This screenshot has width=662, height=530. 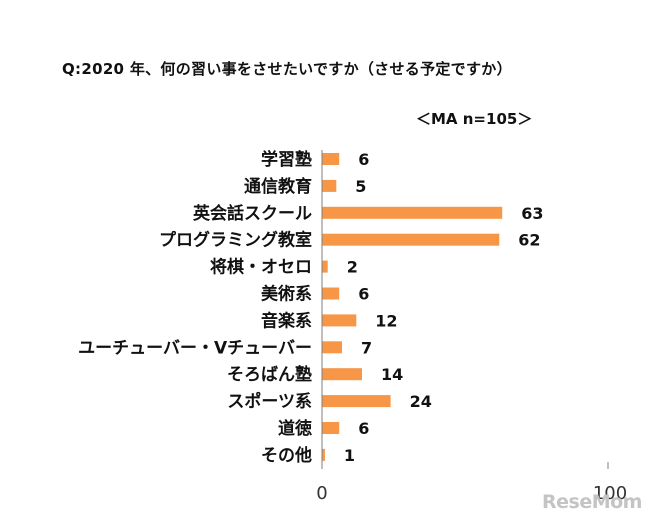 What do you see at coordinates (287, 69) in the screenshot?
I see `chart-title: Q:2020 年、何の習い事をさせたいですか（させる予定ですか）` at bounding box center [287, 69].